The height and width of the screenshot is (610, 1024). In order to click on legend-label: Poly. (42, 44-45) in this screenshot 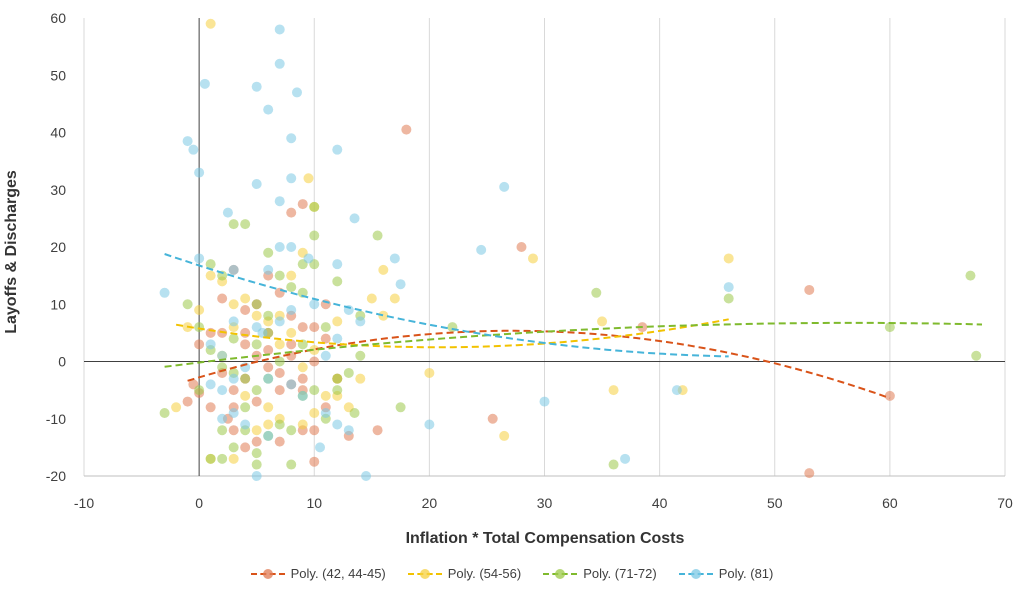, I will do `click(338, 573)`.